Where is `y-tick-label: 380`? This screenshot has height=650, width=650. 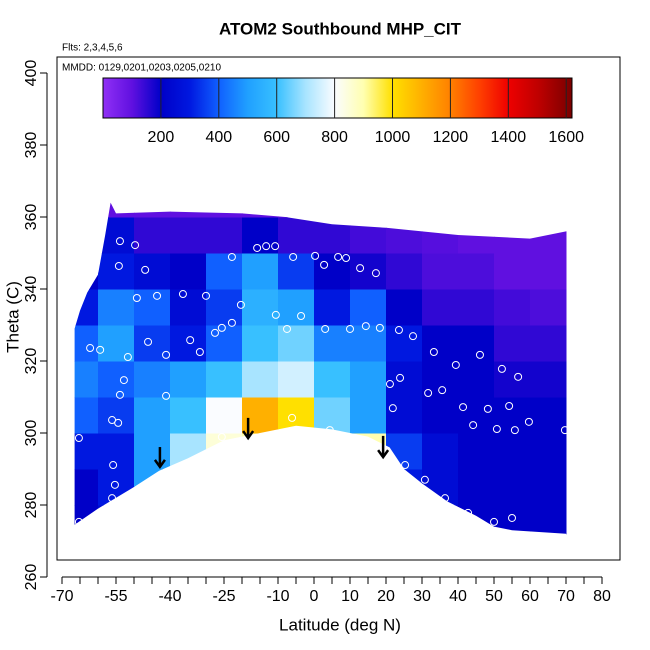
y-tick-label: 380 is located at coordinates (31, 145).